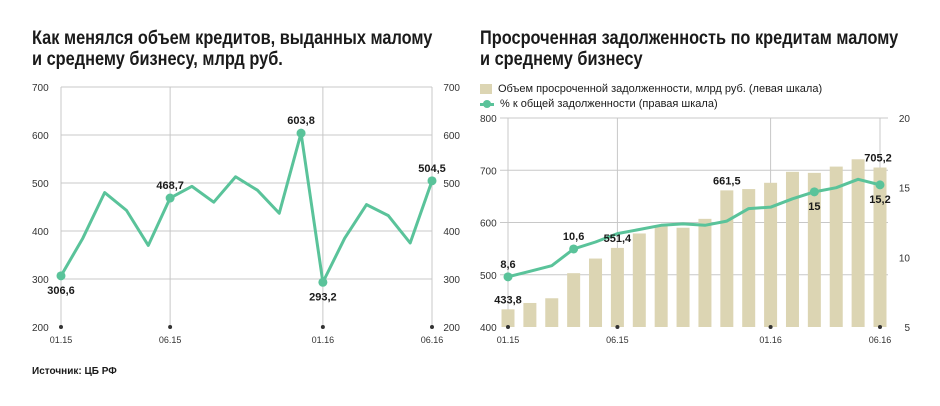 The image size is (940, 406). I want to click on data-label: 306,6, so click(61, 291).